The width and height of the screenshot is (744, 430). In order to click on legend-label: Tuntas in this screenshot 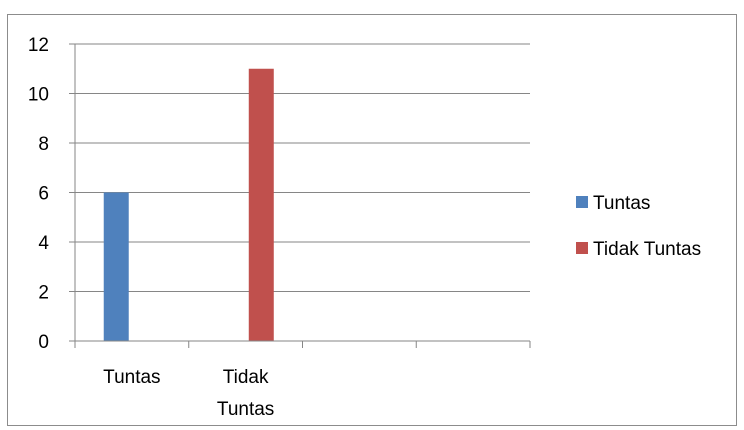, I will do `click(621, 203)`.